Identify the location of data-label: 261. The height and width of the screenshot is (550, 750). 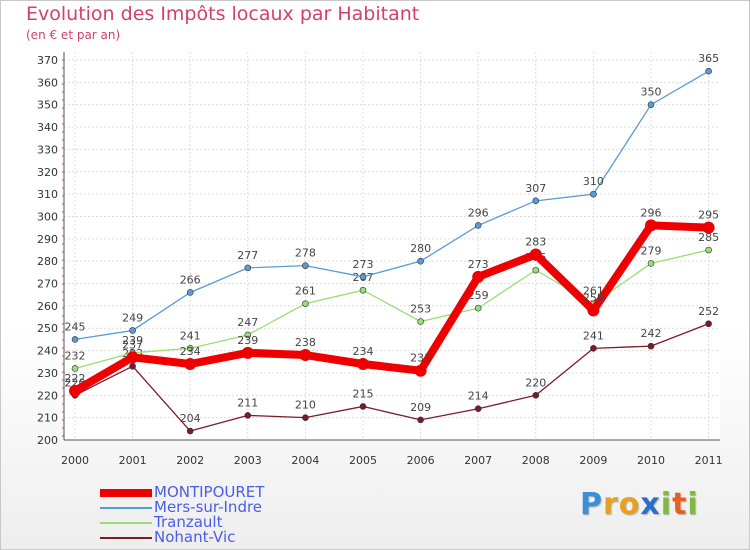
(593, 291).